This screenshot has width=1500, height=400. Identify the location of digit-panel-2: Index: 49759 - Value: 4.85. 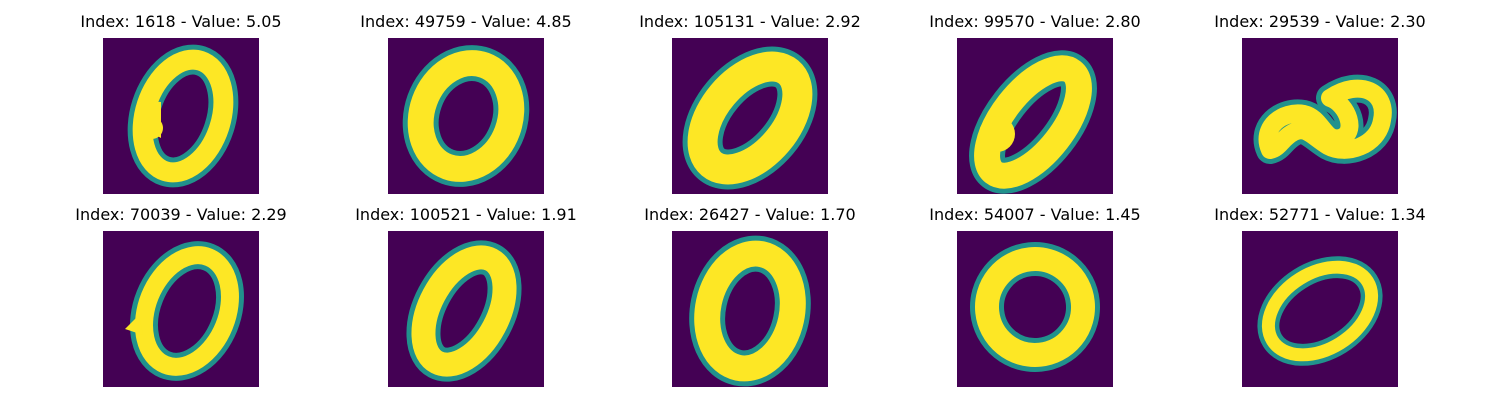
(466, 103).